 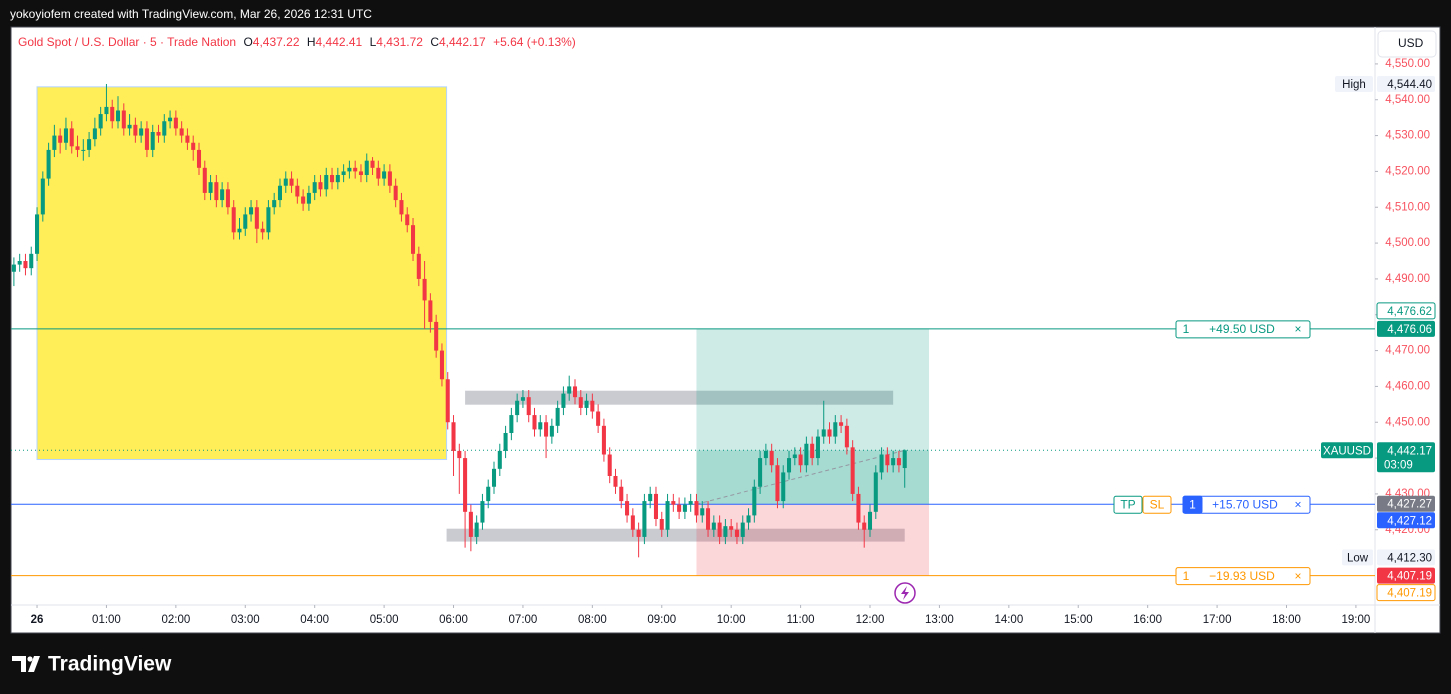 I want to click on currency: USD, so click(x=1411, y=43).